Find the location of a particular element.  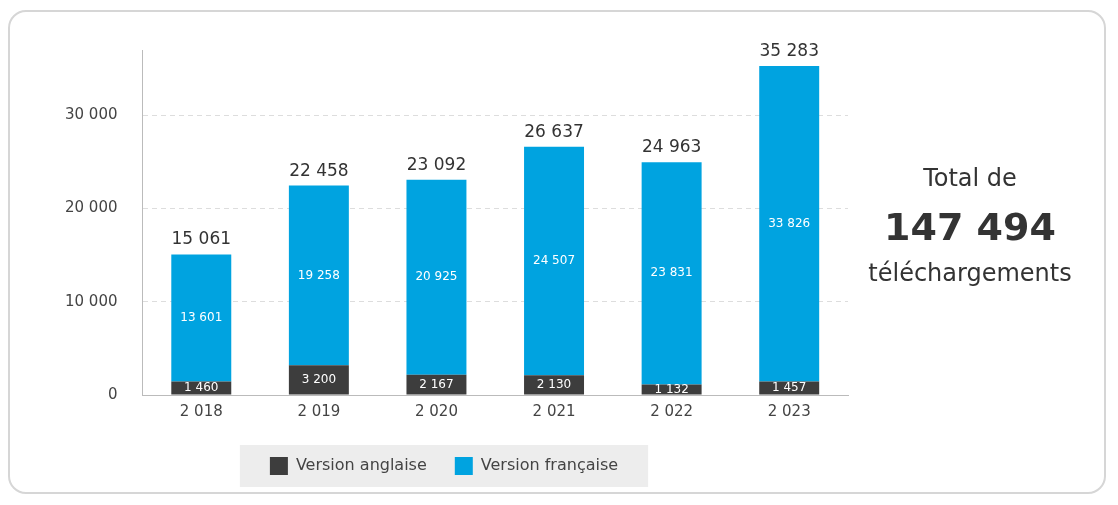

data-label: 20 925 is located at coordinates (436, 276).